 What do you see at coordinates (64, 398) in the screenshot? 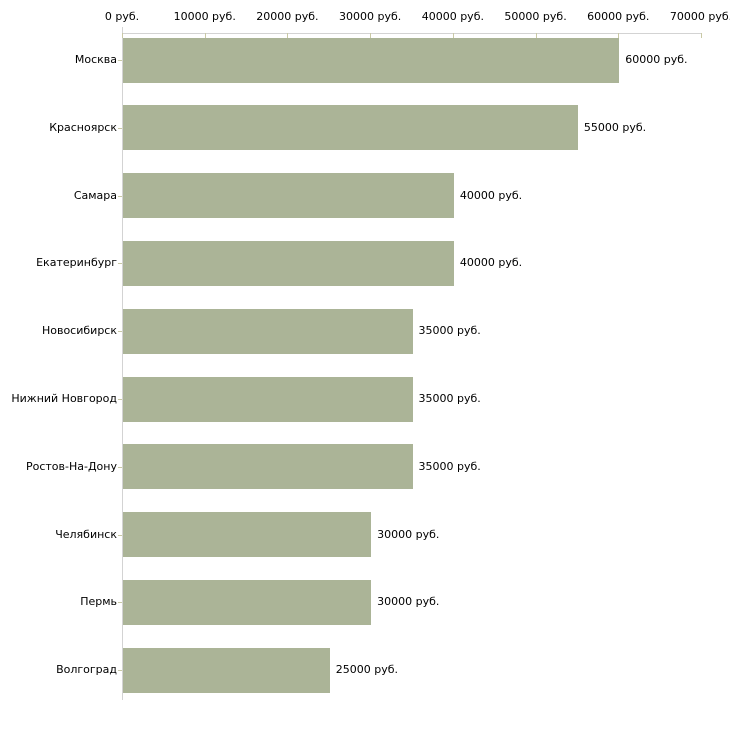
I see `category-label: Нижний Новгород` at bounding box center [64, 398].